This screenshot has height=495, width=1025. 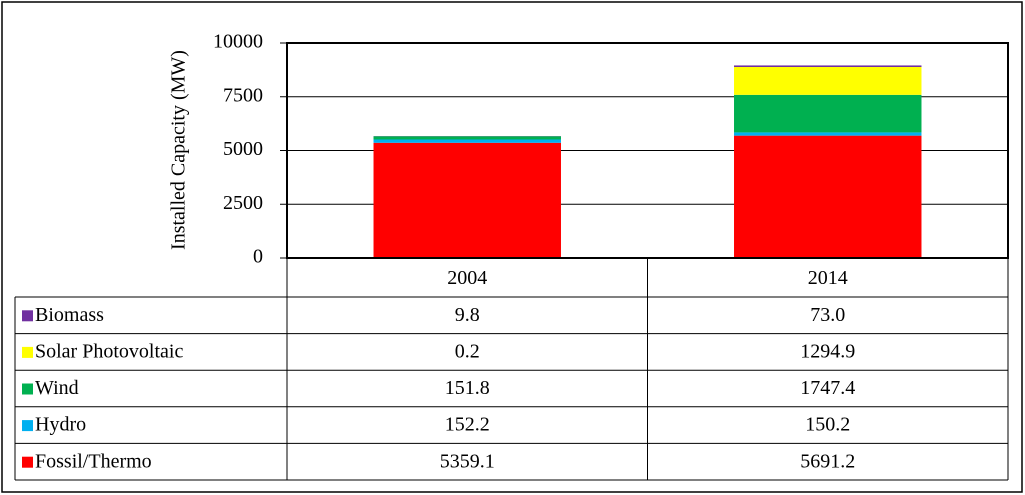 I want to click on table-cell: 5691.2, so click(x=827, y=461).